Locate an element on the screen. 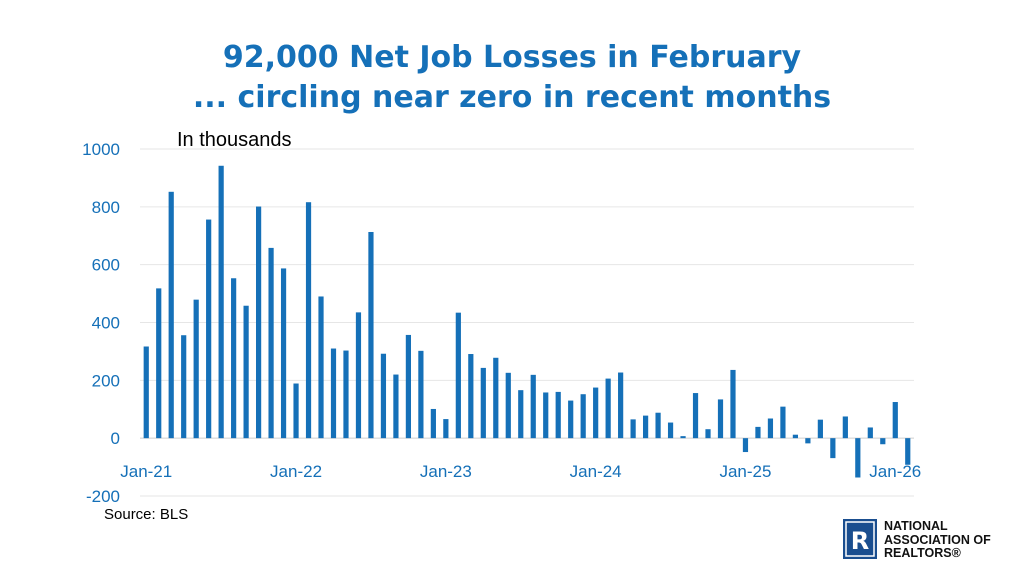 The height and width of the screenshot is (576, 1024). svg-text: R is located at coordinates (860, 541).